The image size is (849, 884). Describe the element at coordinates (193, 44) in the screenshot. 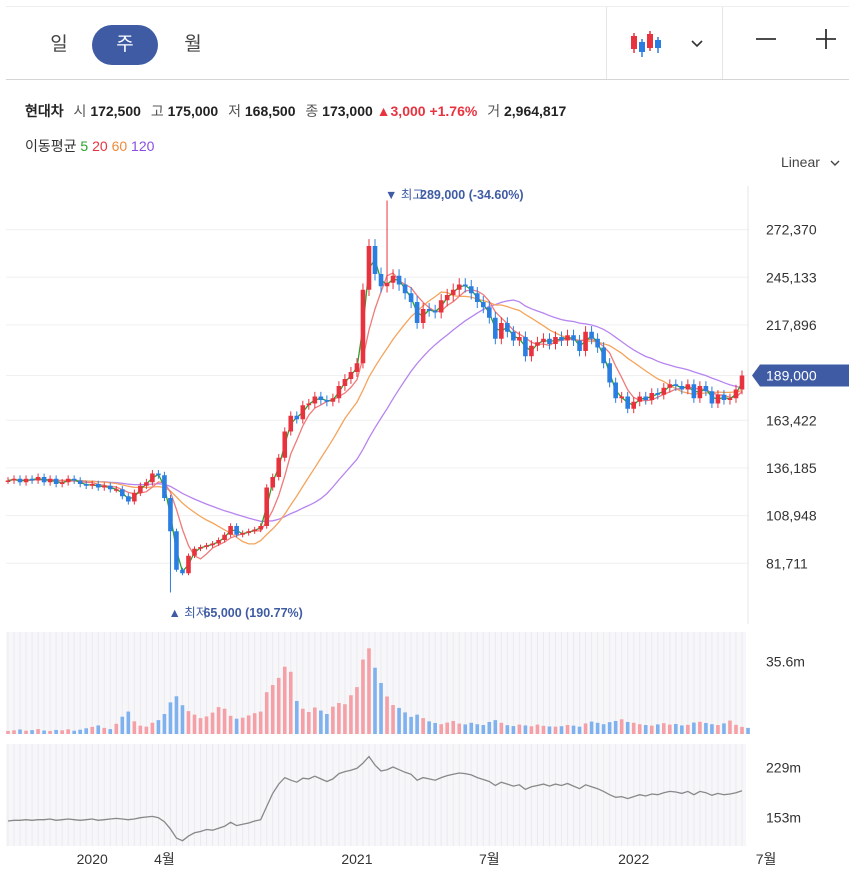

I see `period-month-button: 월` at that location.